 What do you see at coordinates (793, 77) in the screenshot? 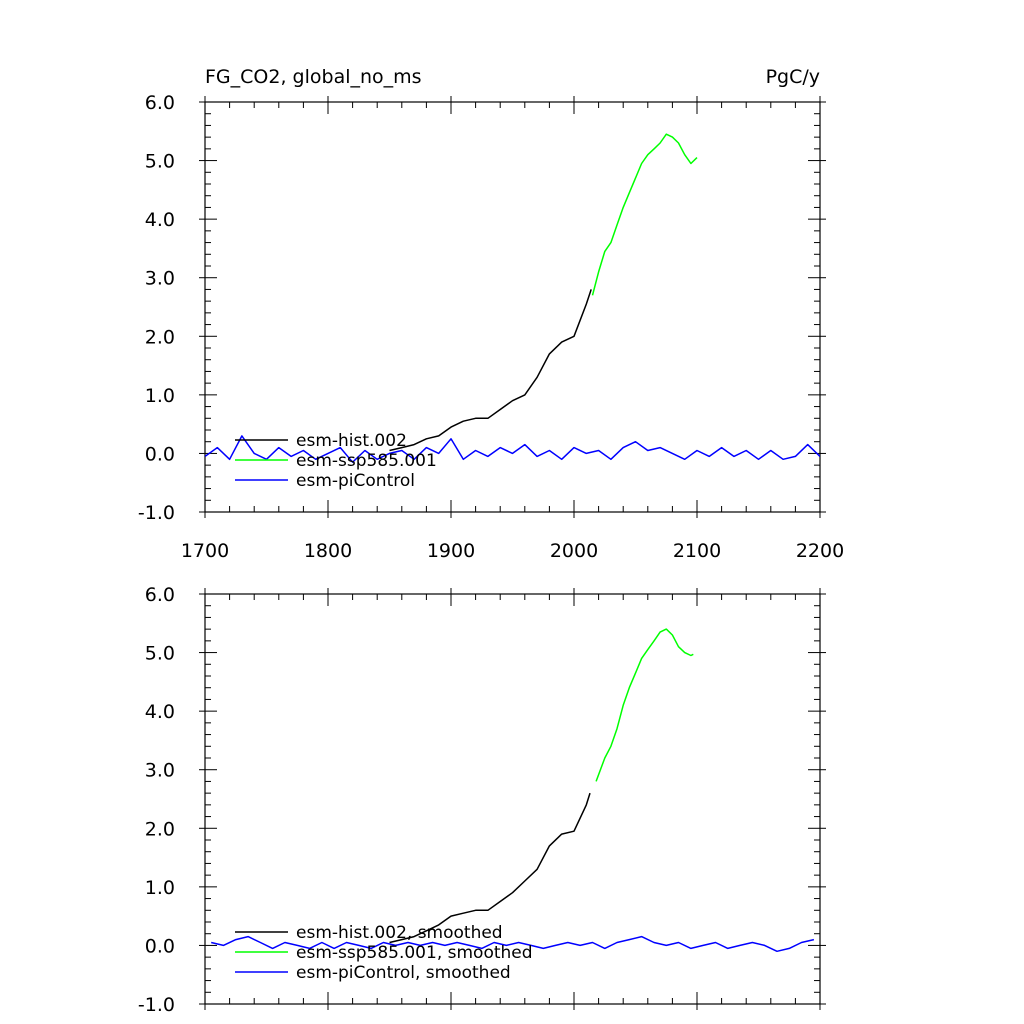
I see `units-label: PgC/y` at bounding box center [793, 77].